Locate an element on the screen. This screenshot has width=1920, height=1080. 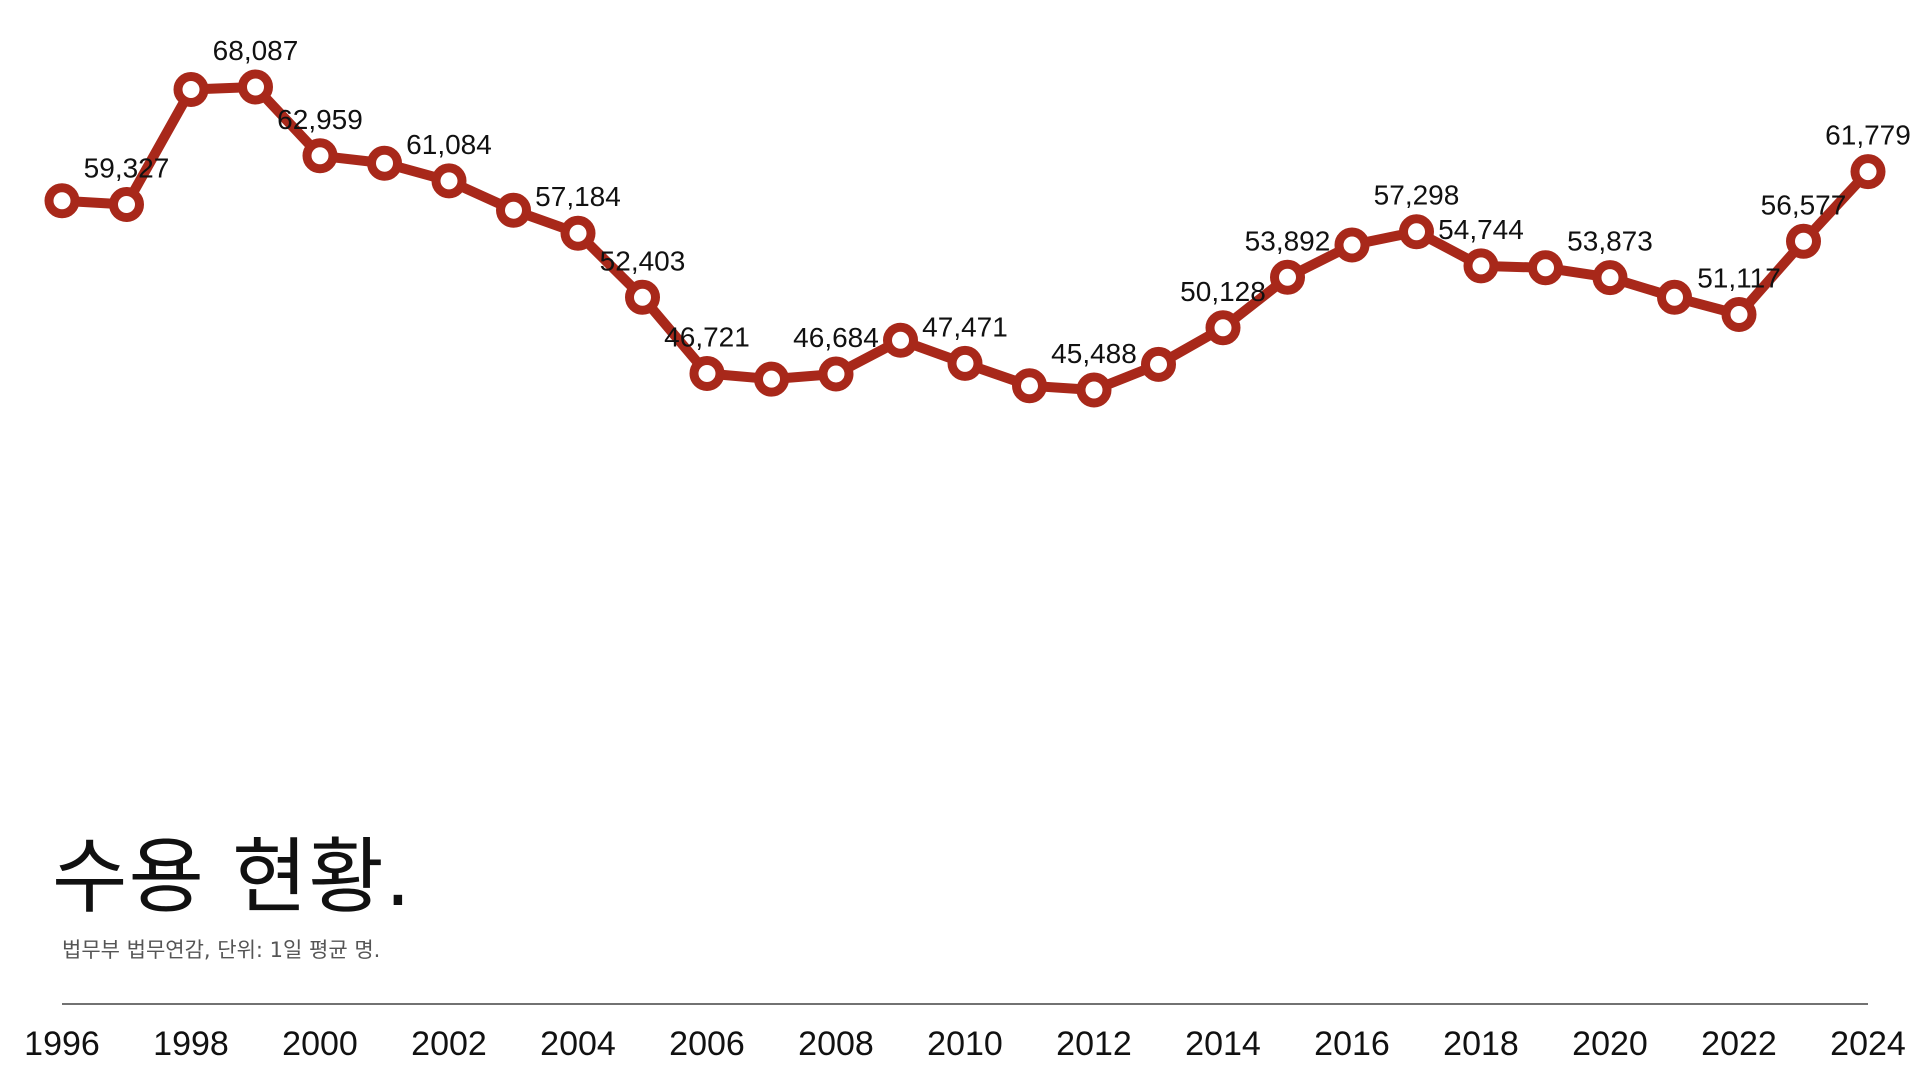
data-value-label: 47,471 is located at coordinates (965, 326).